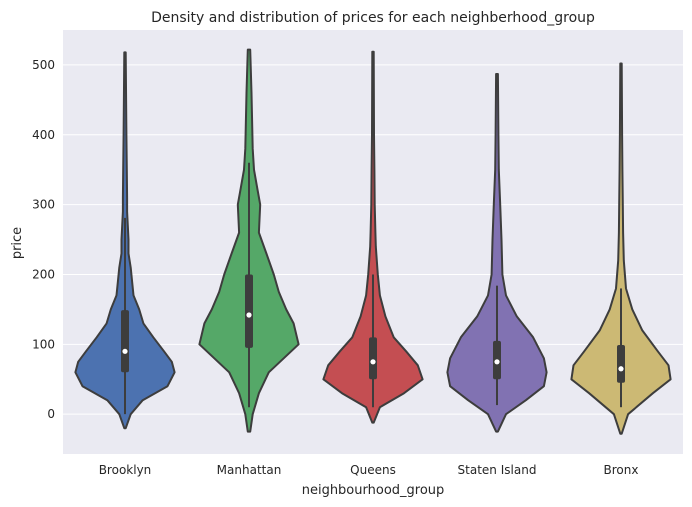  What do you see at coordinates (43, 239) in the screenshot?
I see `y-tick-labels: 0 100 200 300 400 500` at bounding box center [43, 239].